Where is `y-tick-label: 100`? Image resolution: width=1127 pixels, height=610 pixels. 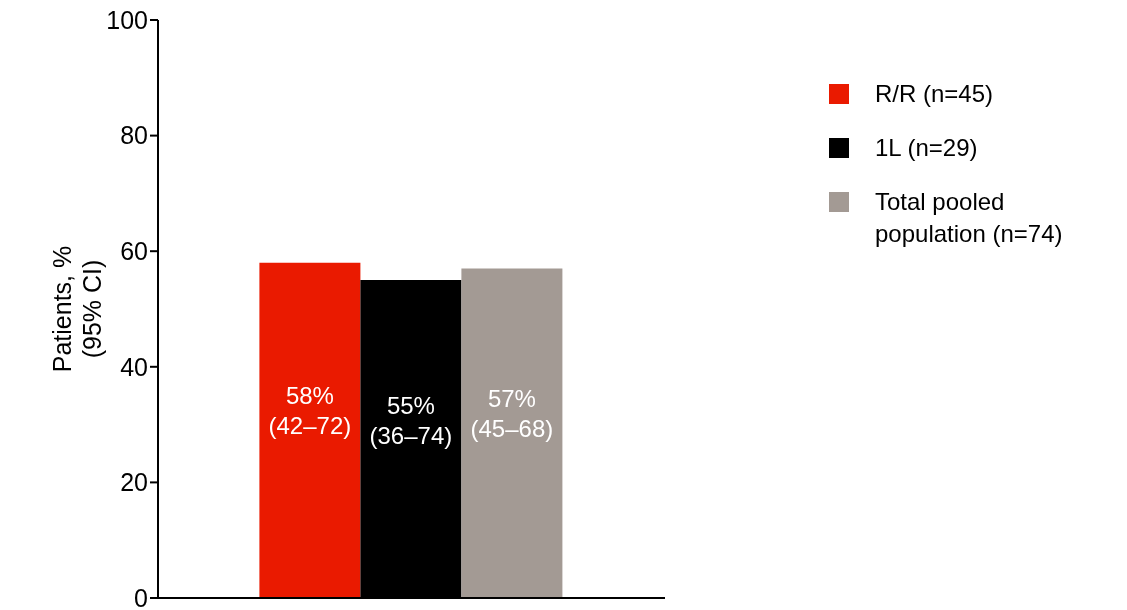
y-tick-label: 100 is located at coordinates (127, 19).